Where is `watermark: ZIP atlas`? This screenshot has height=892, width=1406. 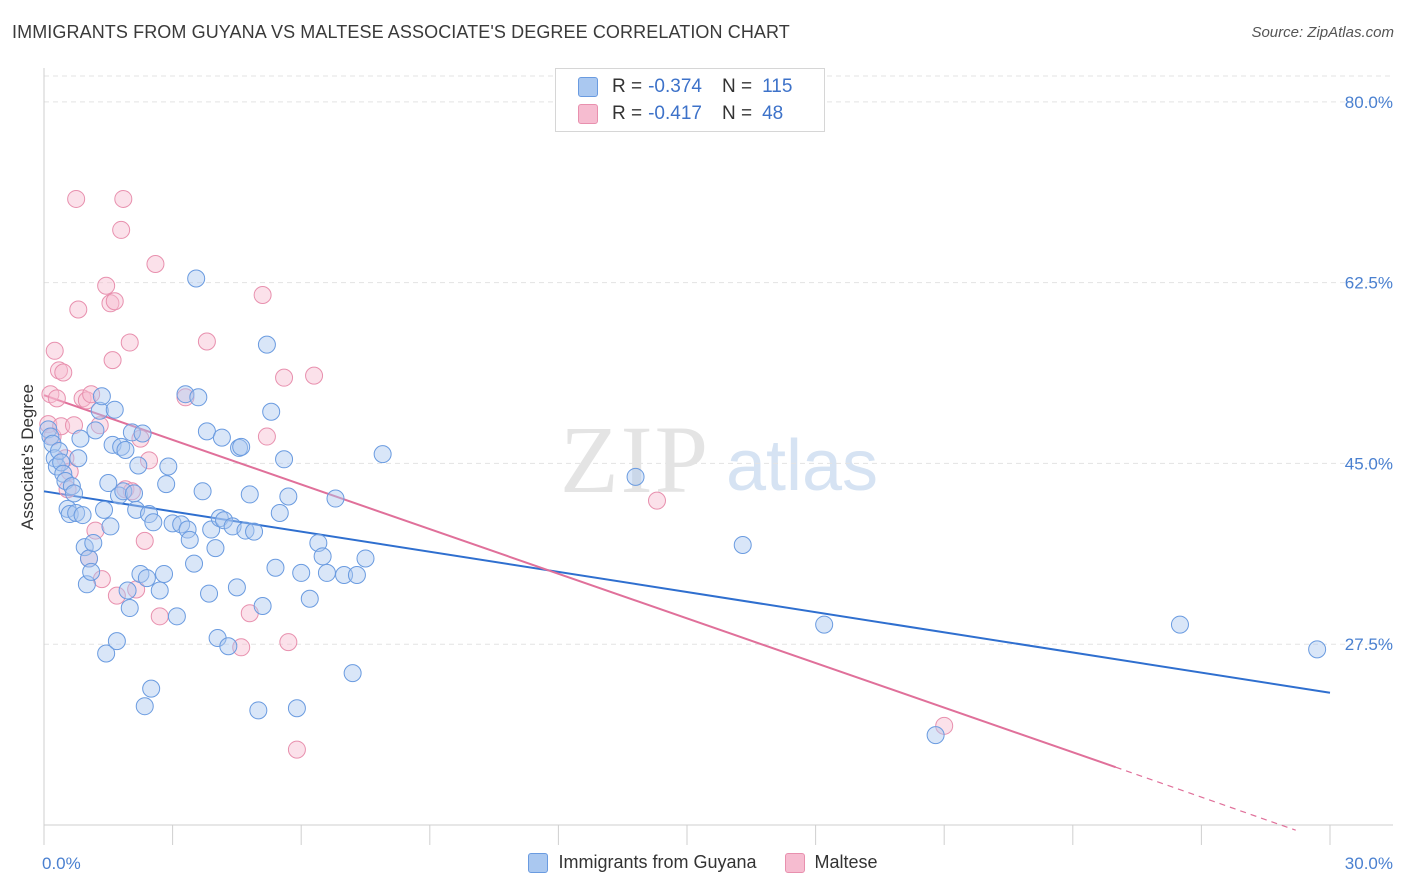 watermark: ZIP atlas is located at coordinates (719, 459).